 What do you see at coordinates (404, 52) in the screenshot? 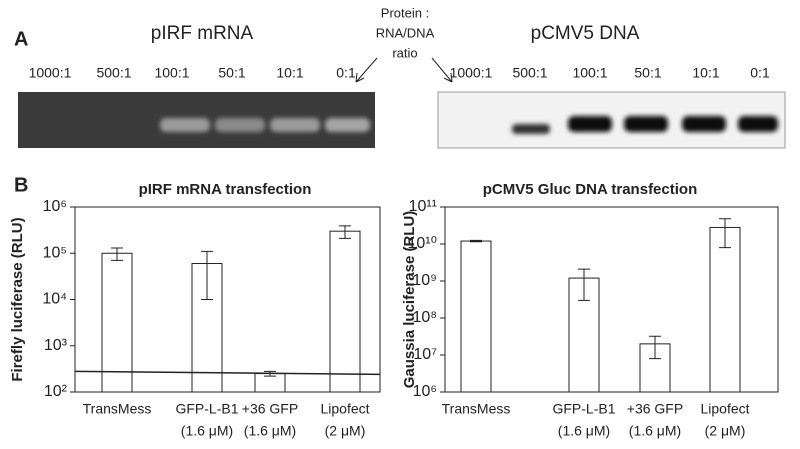
I see `ratio-note: ratio` at bounding box center [404, 52].